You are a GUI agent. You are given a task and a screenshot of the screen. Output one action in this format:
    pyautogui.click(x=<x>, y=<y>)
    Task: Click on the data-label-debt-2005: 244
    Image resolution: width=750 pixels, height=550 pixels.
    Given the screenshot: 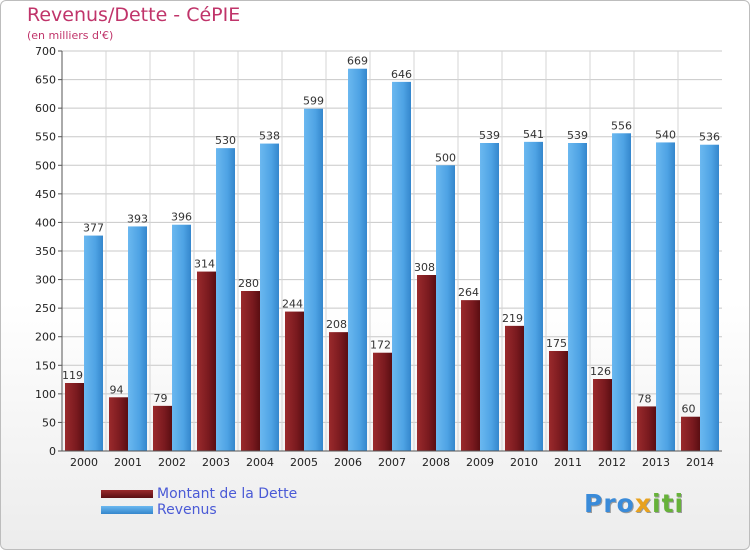 What is the action you would take?
    pyautogui.click(x=292, y=304)
    